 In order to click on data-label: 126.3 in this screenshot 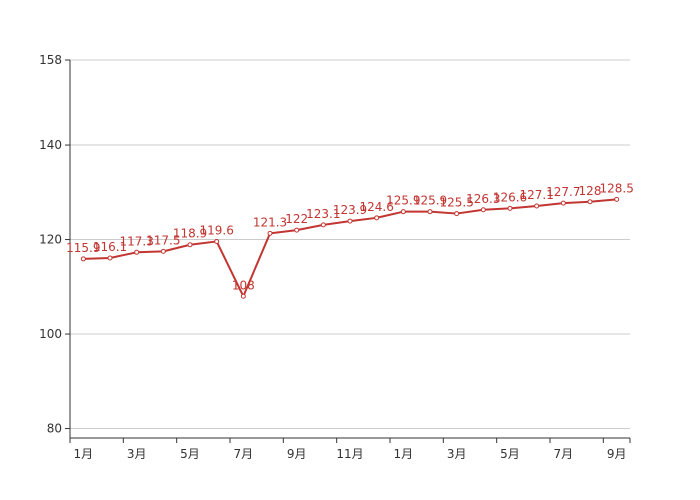, I will do `click(483, 199)`.